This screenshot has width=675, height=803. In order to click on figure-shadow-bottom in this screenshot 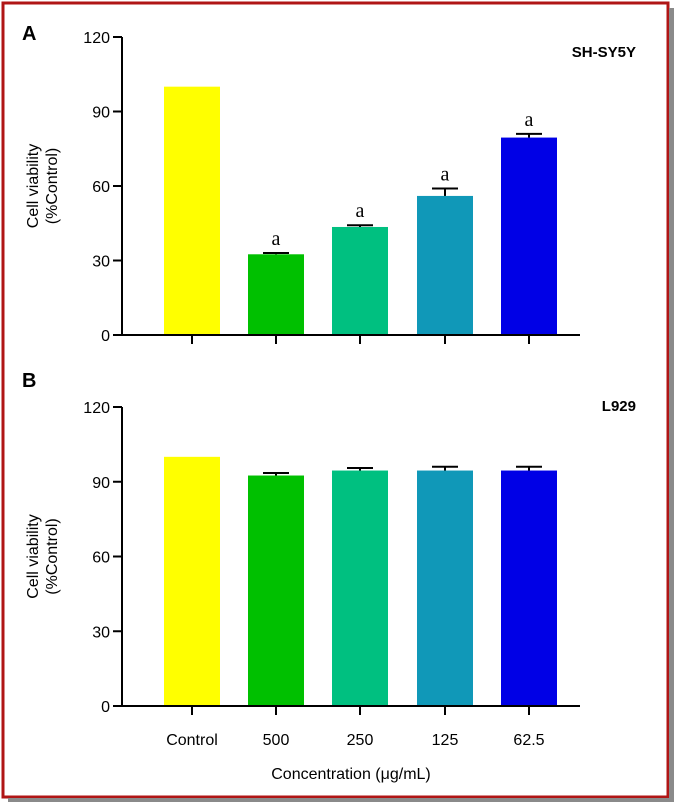, I will do `click(341, 800)`.